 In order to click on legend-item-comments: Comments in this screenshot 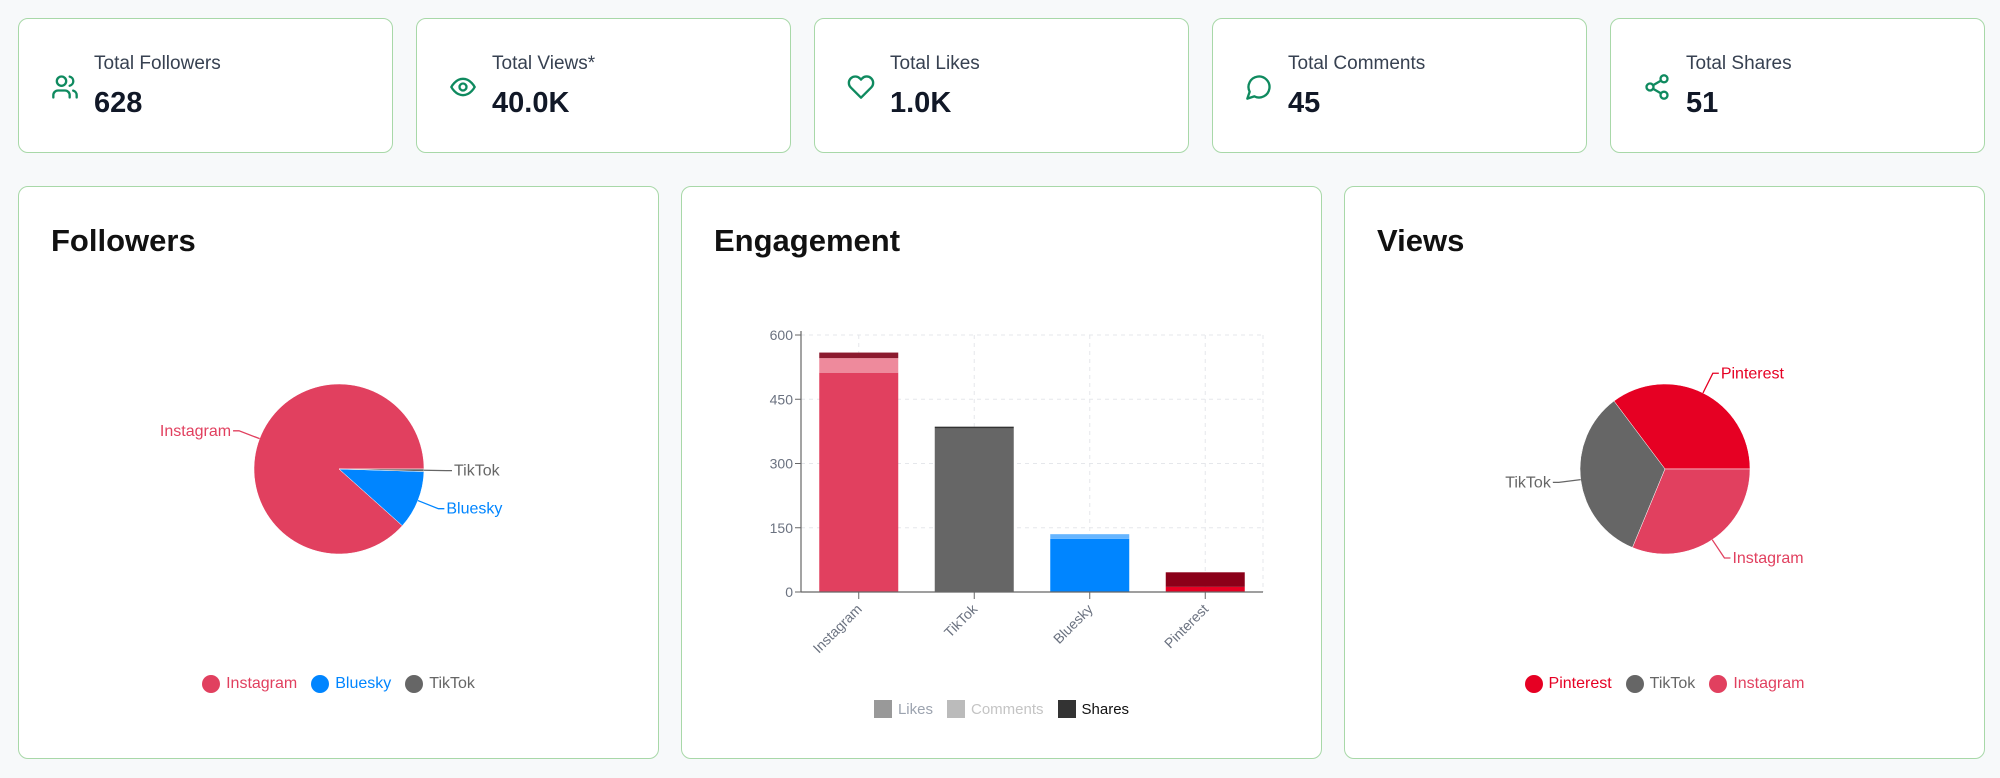, I will do `click(995, 709)`.